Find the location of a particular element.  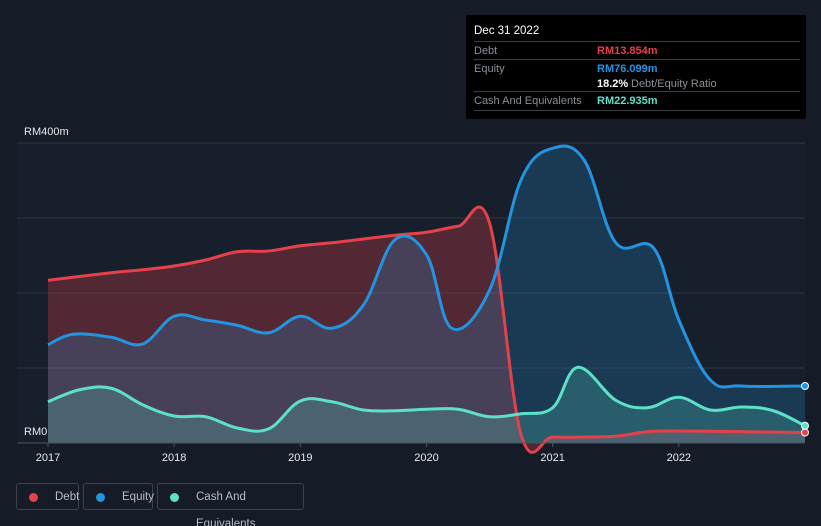

tooltip-equity-row: Equity RM76.099m is located at coordinates (637, 68).